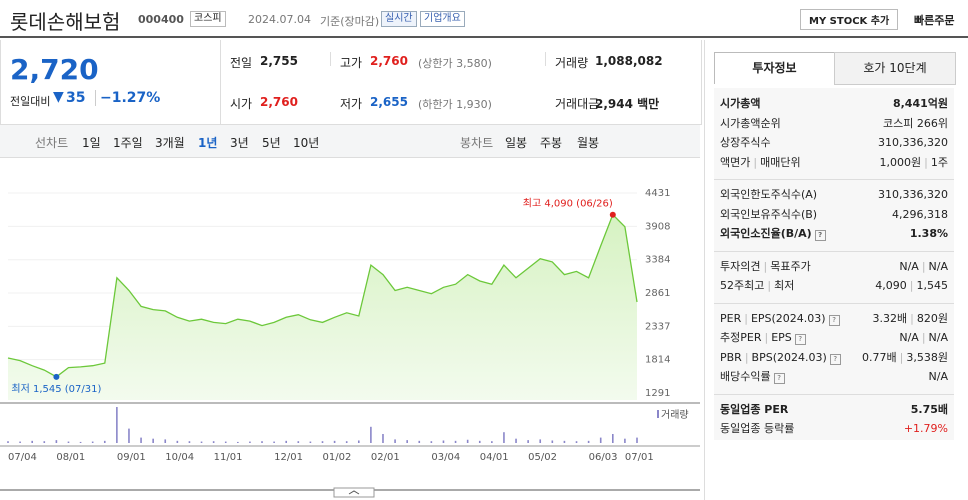 The width and height of the screenshot is (968, 500). Describe the element at coordinates (455, 104) in the screenshot. I see `summary-extra: (하한가 1,930)` at that location.